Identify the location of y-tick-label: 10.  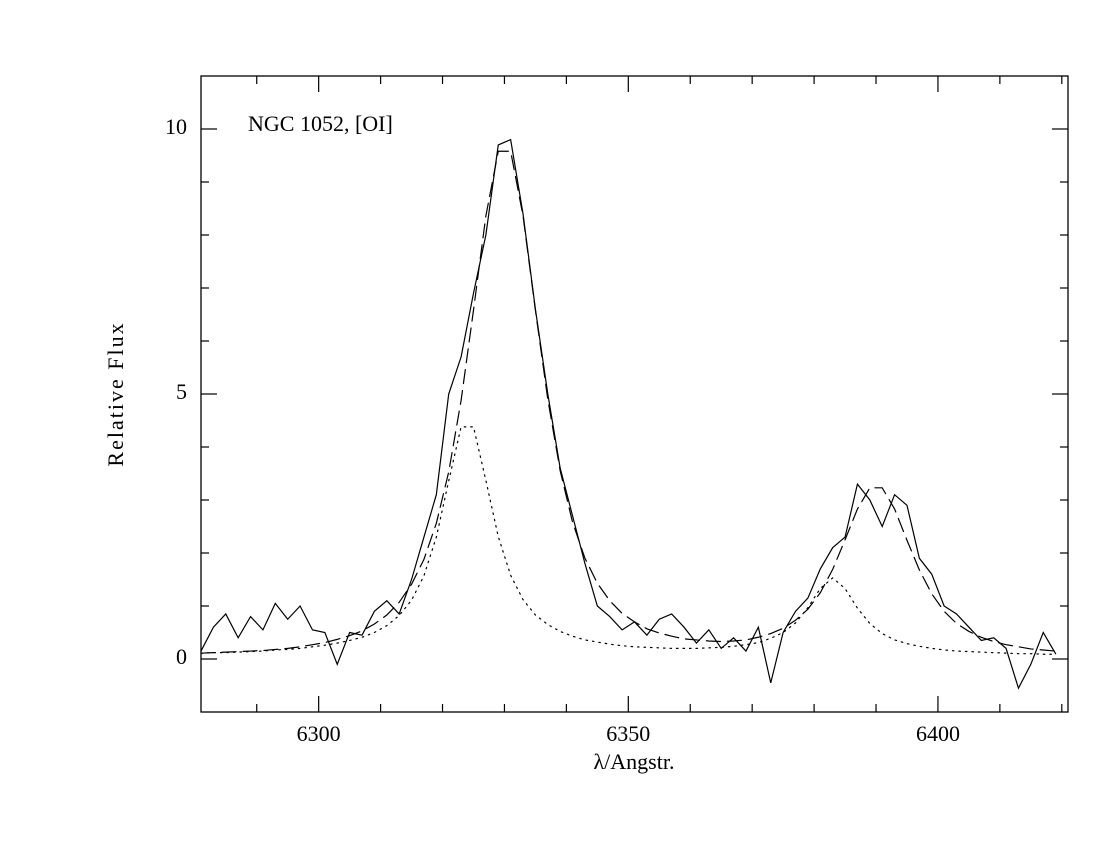
(176, 126).